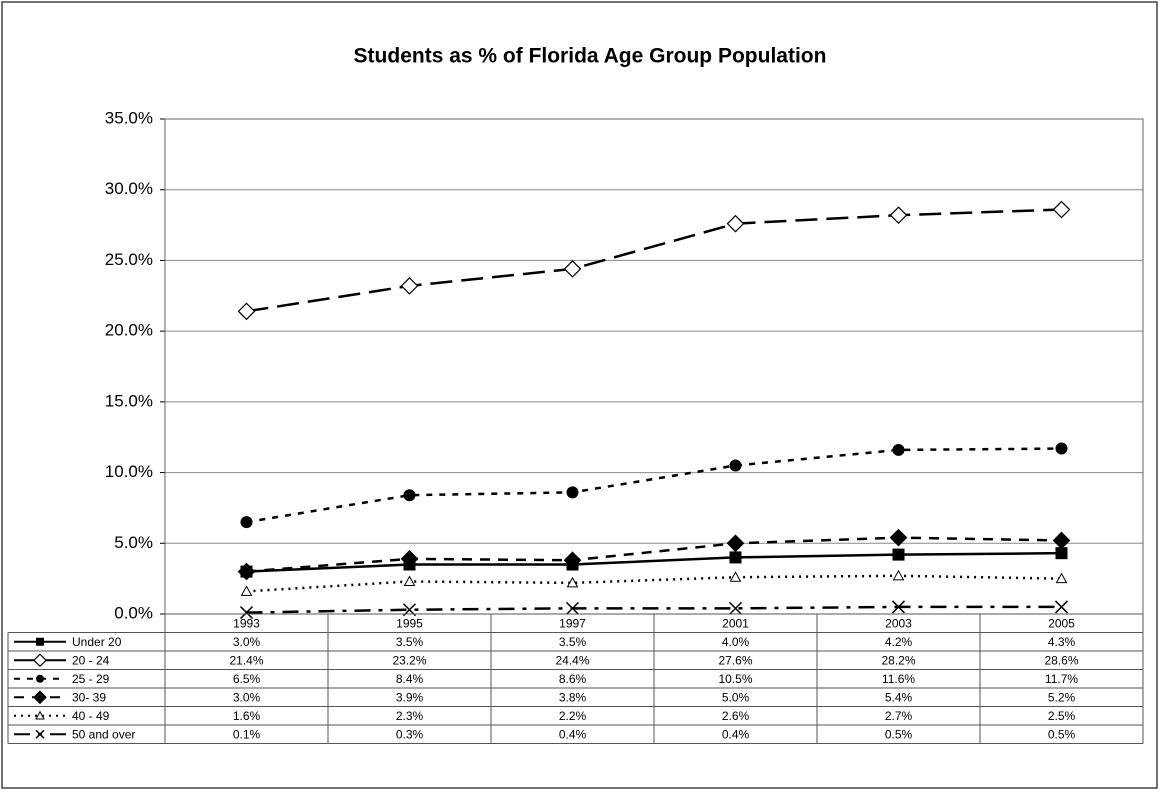 Image resolution: width=1160 pixels, height=792 pixels. Describe the element at coordinates (129, 400) in the screenshot. I see `y-tick-label: 15.0%` at that location.